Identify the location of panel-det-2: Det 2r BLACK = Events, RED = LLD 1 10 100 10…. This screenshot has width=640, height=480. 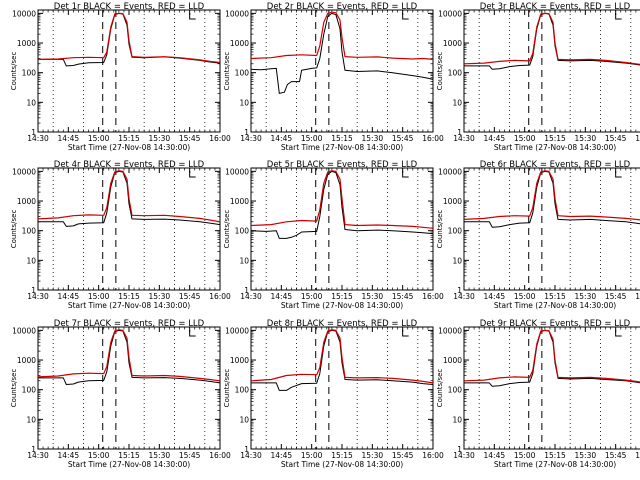
(333, 77).